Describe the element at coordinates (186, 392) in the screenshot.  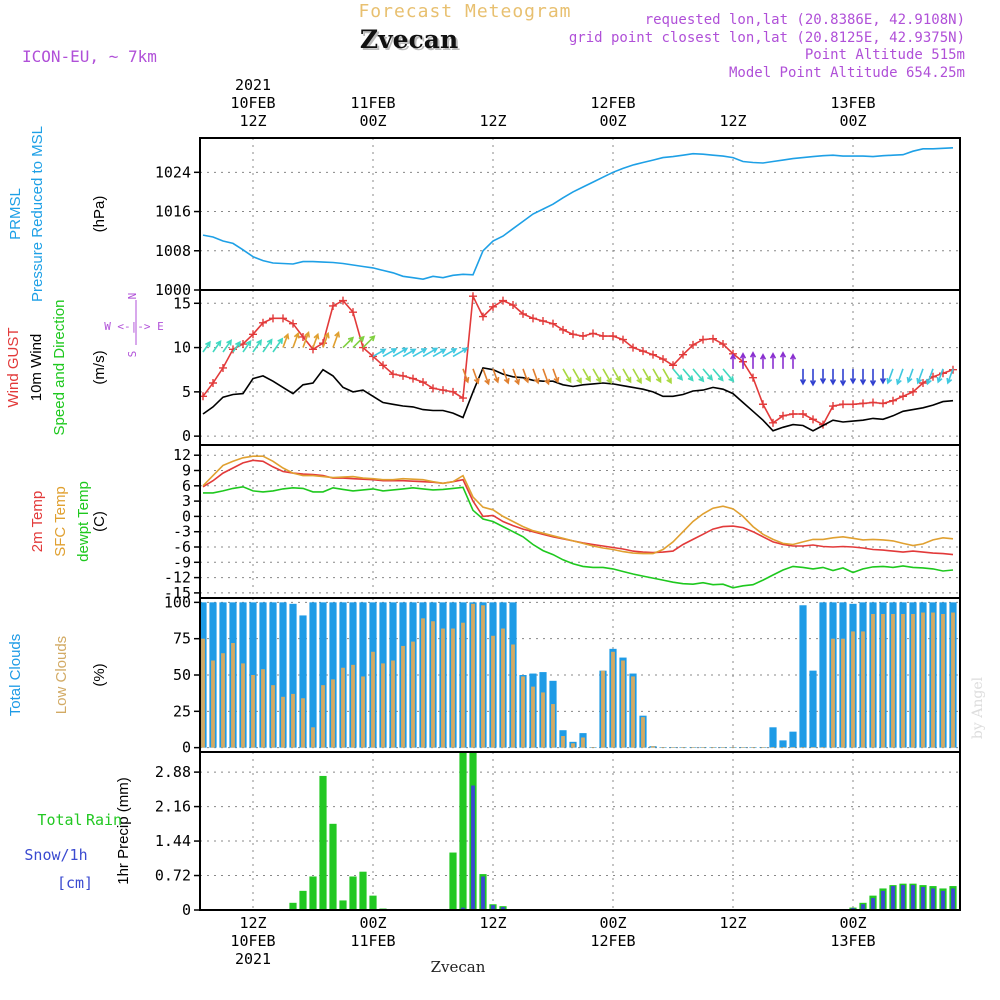
I see `y-tick-label: 5` at that location.